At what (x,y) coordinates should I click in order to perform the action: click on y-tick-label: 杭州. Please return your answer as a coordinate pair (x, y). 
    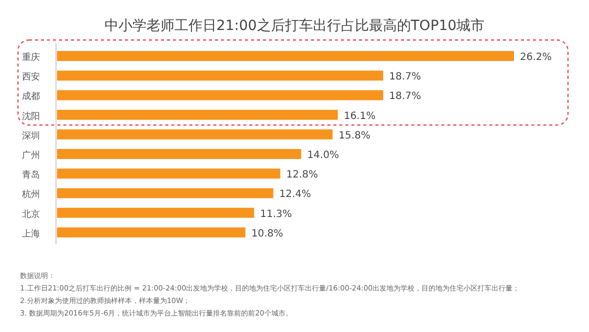
    Looking at the image, I should click on (30, 194).